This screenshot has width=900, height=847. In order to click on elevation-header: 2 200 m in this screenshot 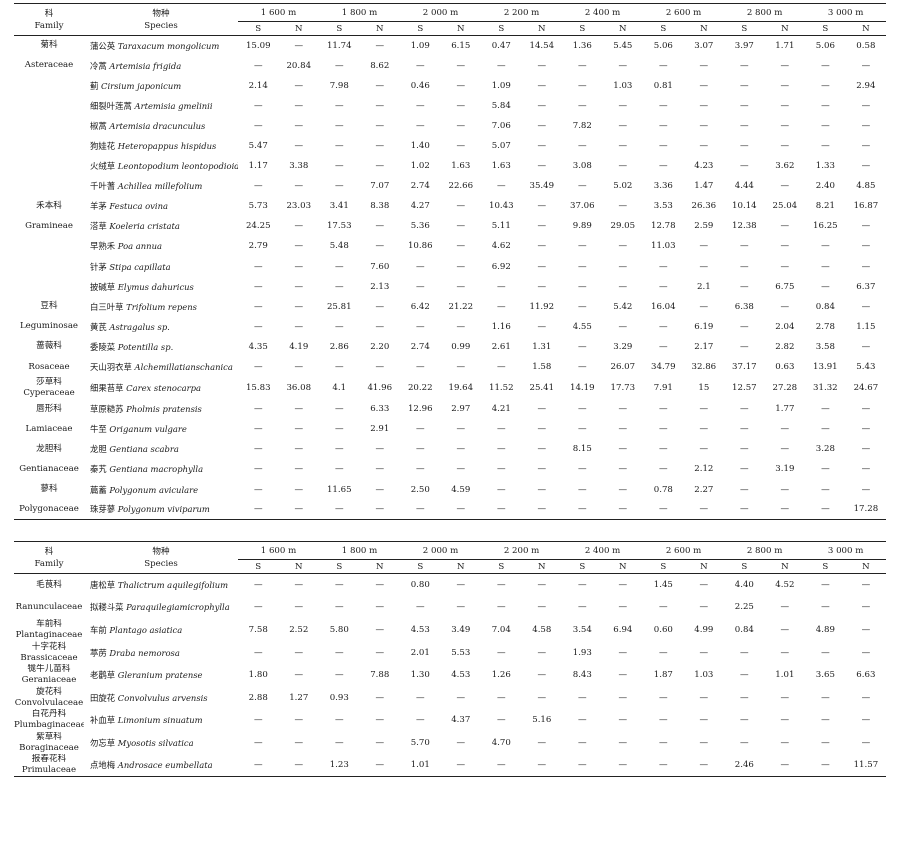, I will do `click(522, 12)`.